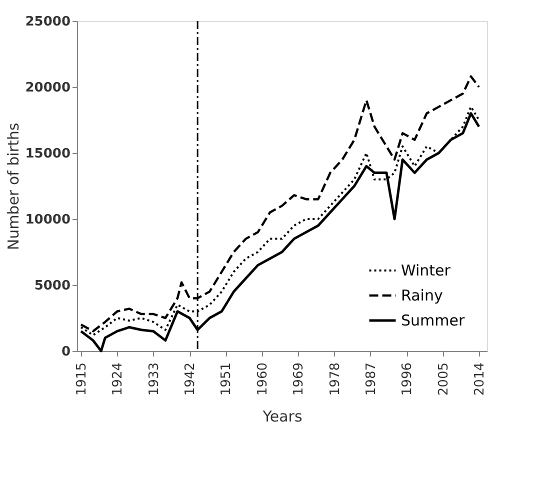 This screenshot has width=541, height=477. What do you see at coordinates (480, 379) in the screenshot?
I see `x-tick-label: 2014` at bounding box center [480, 379].